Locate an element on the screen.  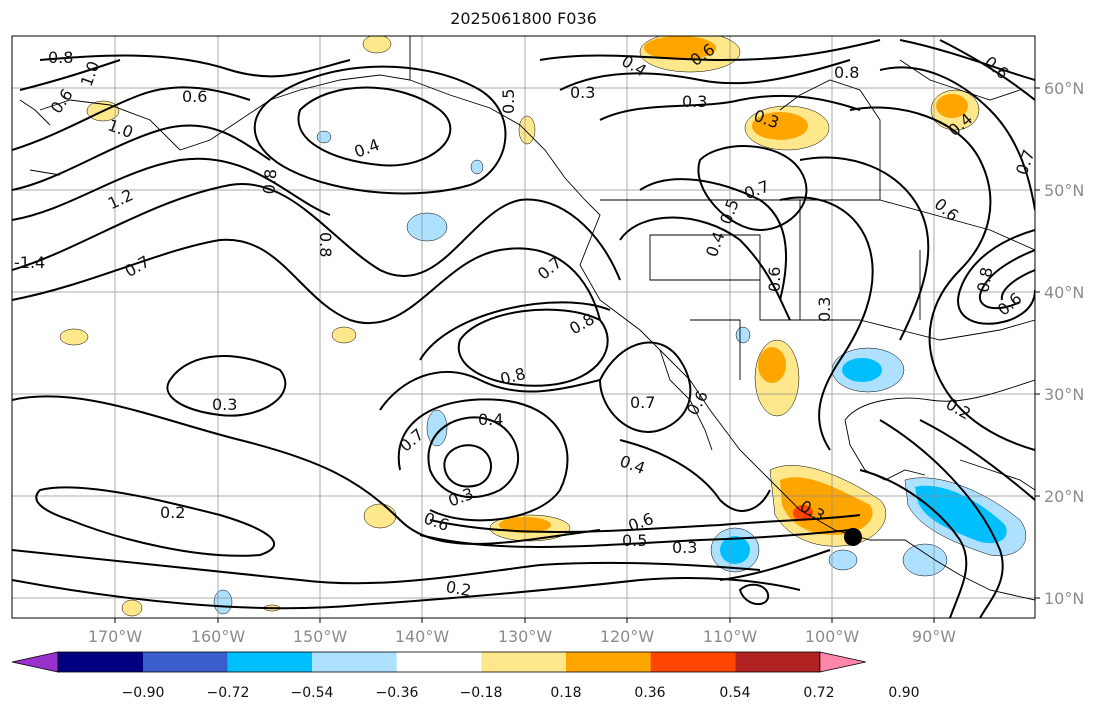
lon-label: 110°W is located at coordinates (730, 636).